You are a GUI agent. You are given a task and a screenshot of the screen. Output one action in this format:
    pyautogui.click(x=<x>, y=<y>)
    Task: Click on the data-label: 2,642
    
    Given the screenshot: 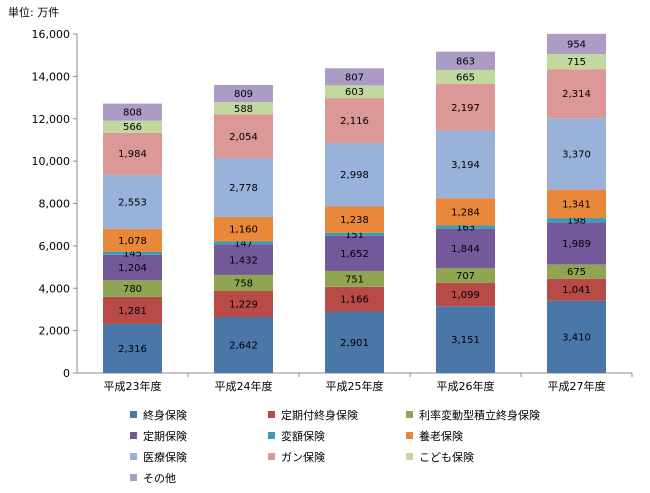 What is the action you would take?
    pyautogui.click(x=243, y=346)
    